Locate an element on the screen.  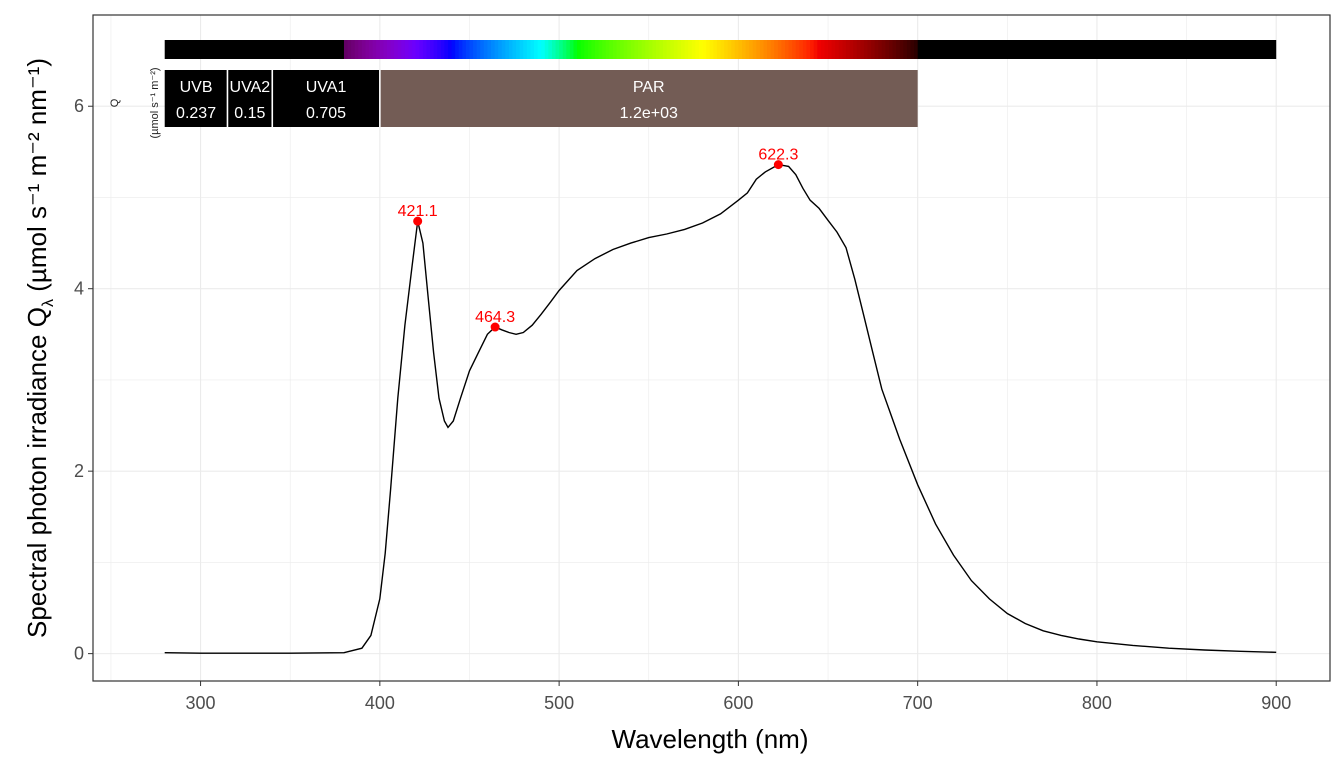
peak-label: 421.1 is located at coordinates (418, 211).